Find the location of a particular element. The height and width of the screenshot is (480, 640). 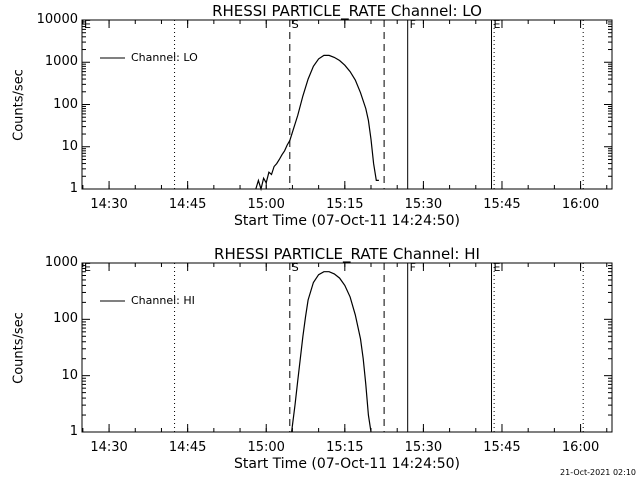

legend-entry-label: Channel: HI is located at coordinates (163, 300).